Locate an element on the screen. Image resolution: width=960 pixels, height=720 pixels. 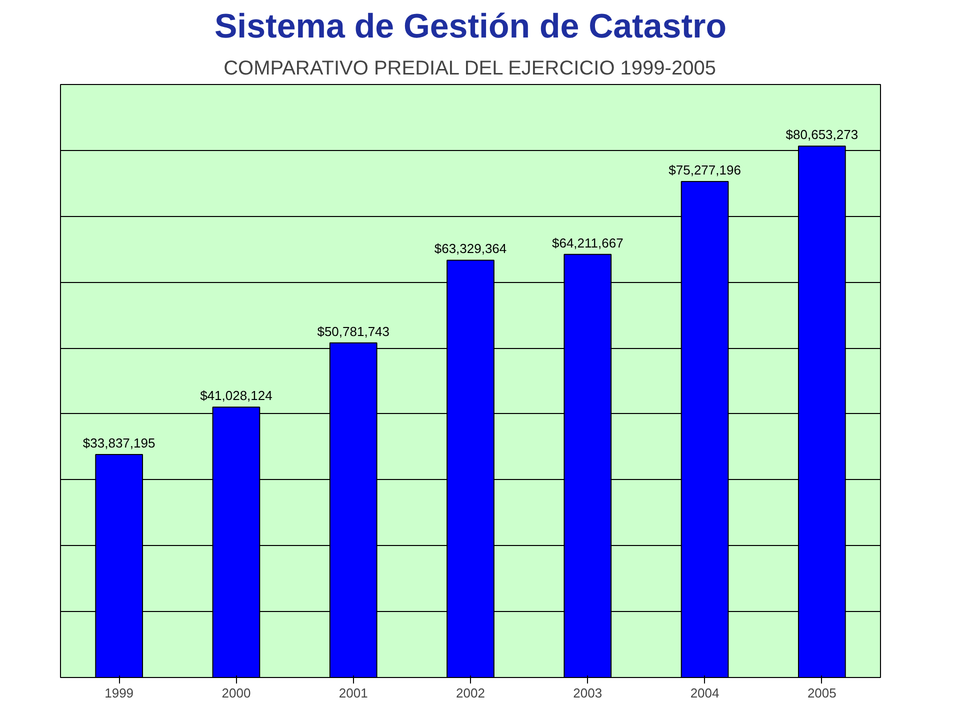
chart-title: Sistema de Gestión de Catastro is located at coordinates (470, 27).